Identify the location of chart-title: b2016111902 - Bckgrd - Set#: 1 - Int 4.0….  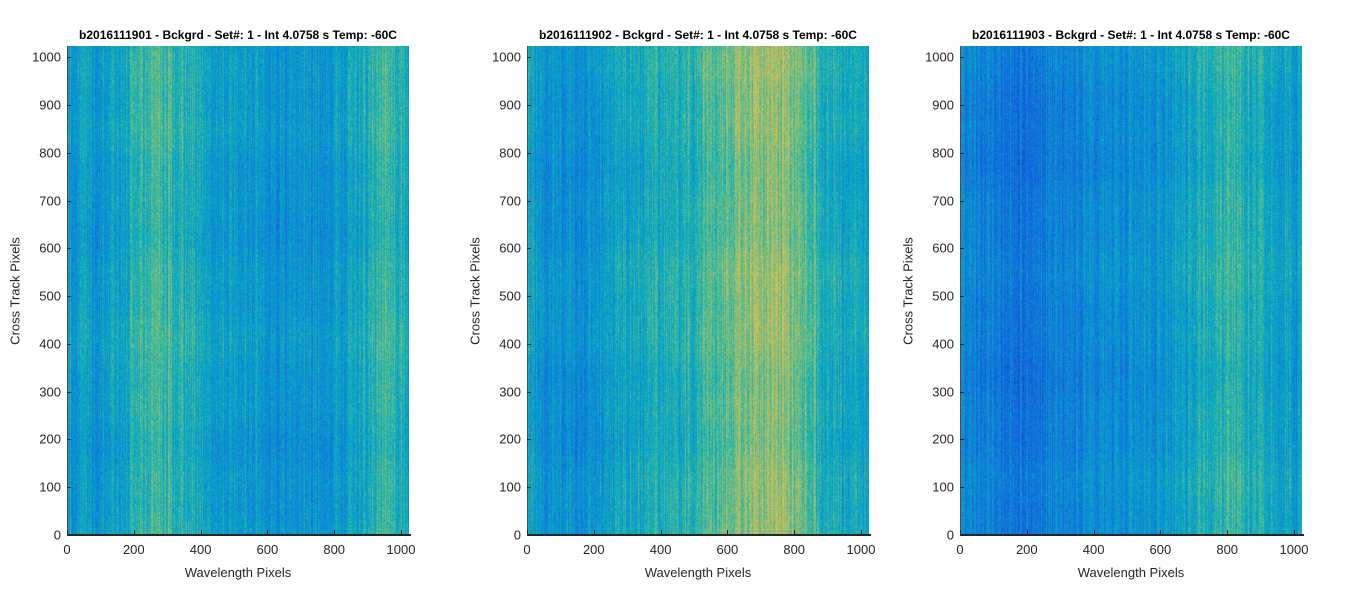
(698, 35).